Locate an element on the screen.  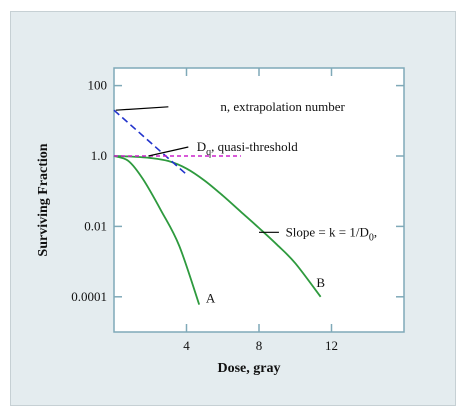
x-axis-title: Dose, gray is located at coordinates (249, 368).